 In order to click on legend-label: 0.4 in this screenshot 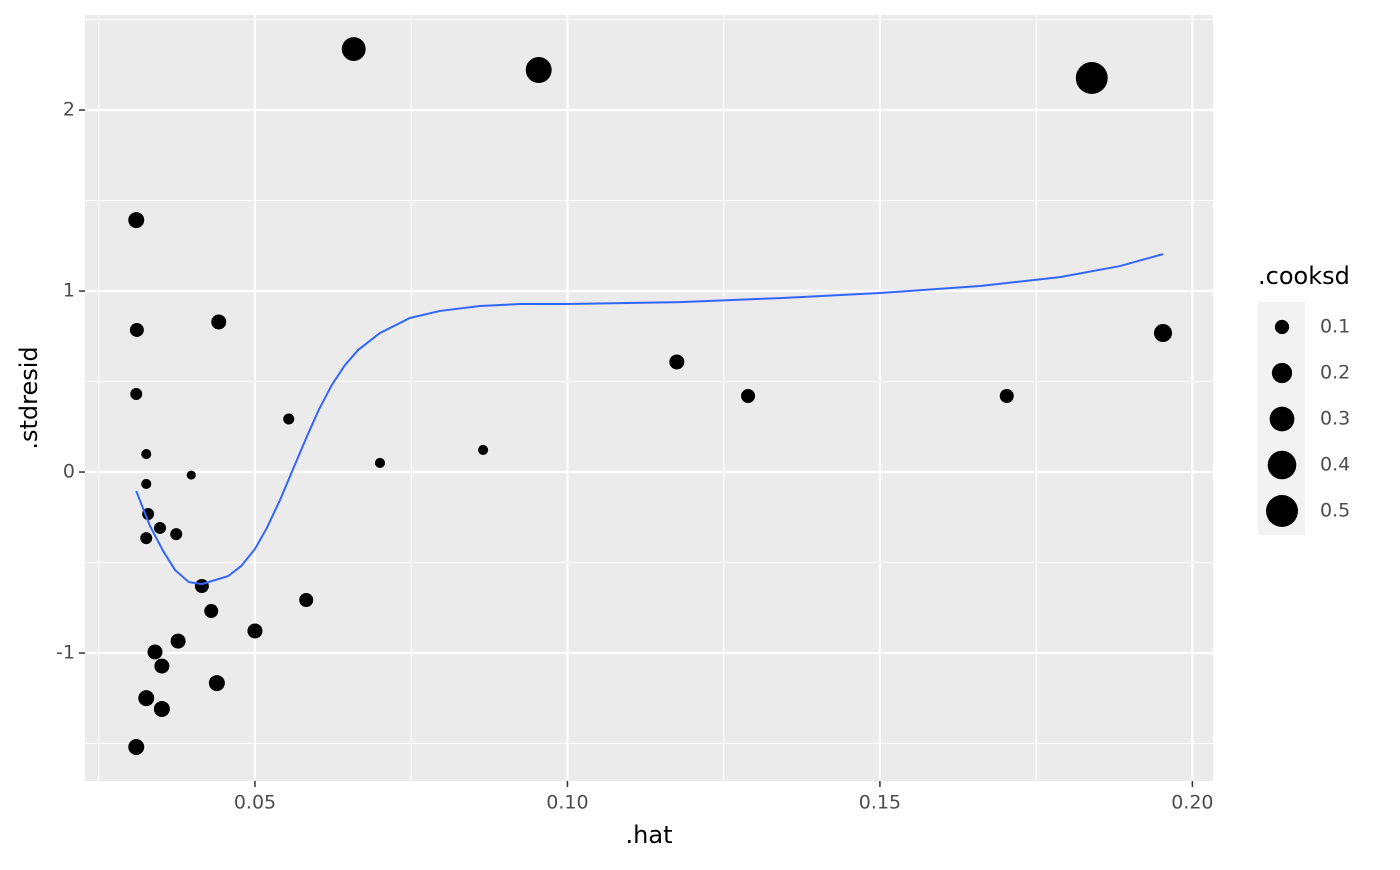, I will do `click(1335, 465)`.